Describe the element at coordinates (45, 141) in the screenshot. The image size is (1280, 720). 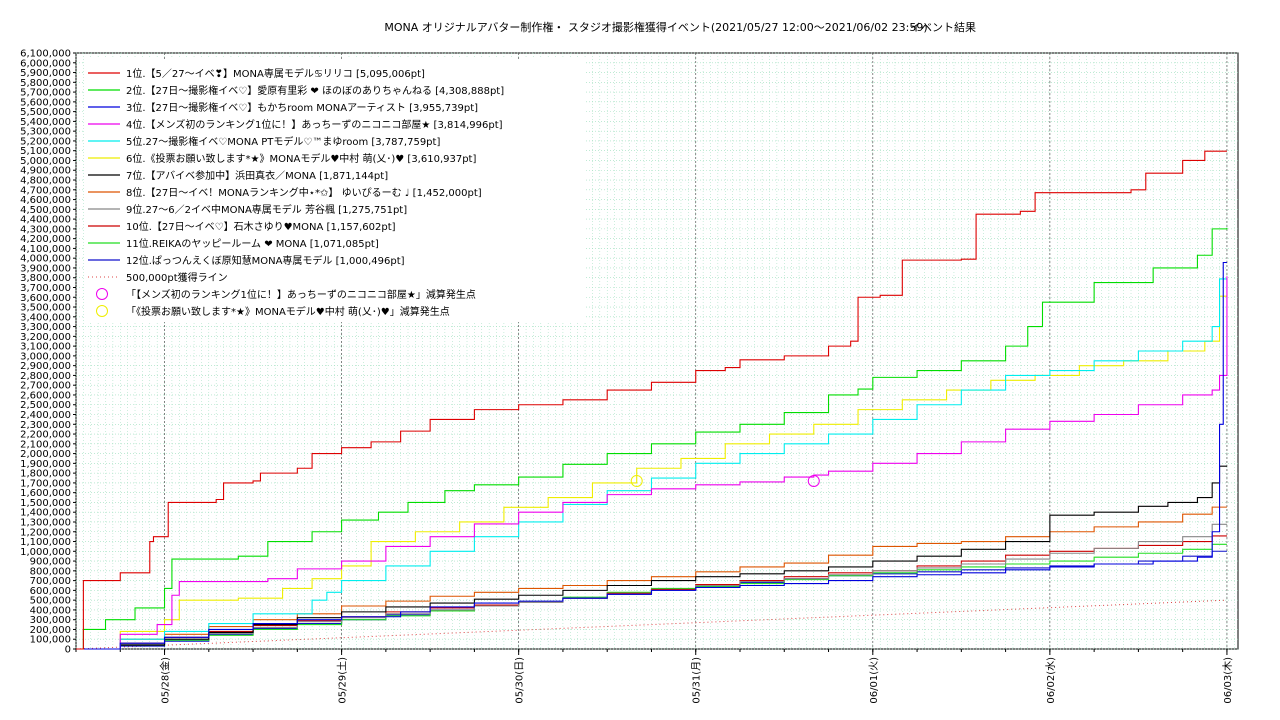
I see `y-tick-label: 5,200,000` at that location.